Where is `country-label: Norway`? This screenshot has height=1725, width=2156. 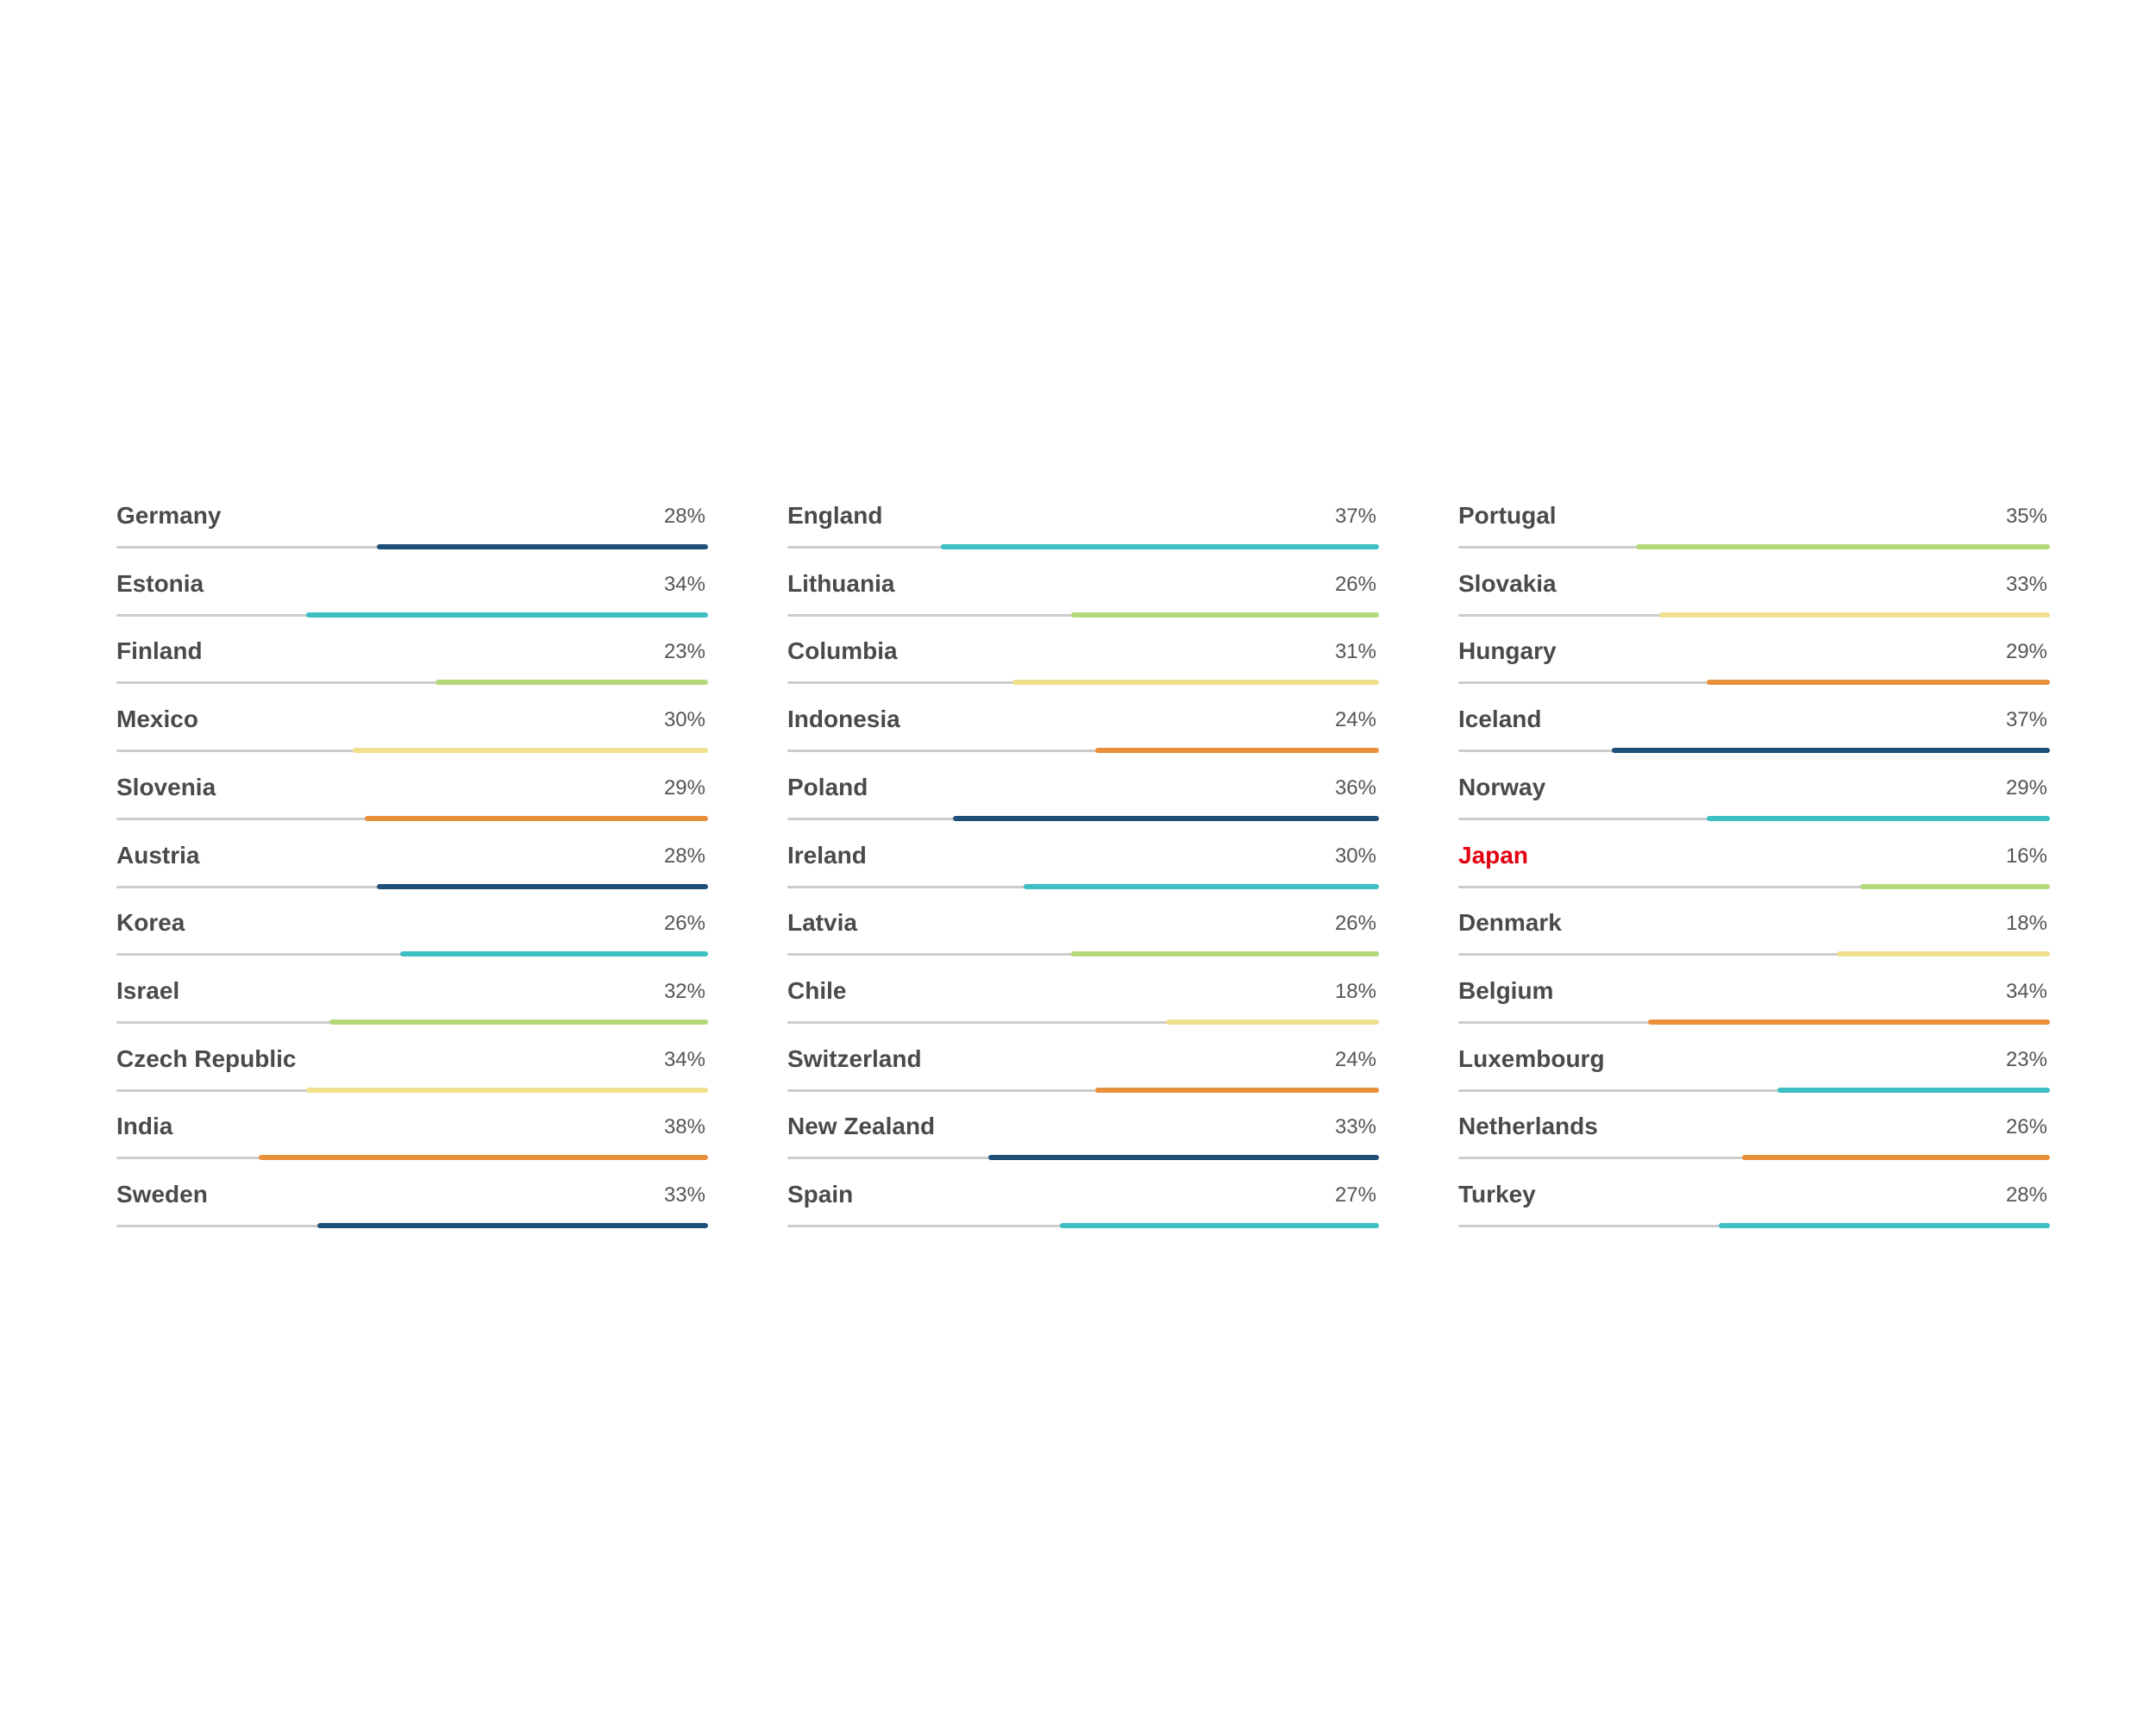
country-label: Norway is located at coordinates (1502, 786).